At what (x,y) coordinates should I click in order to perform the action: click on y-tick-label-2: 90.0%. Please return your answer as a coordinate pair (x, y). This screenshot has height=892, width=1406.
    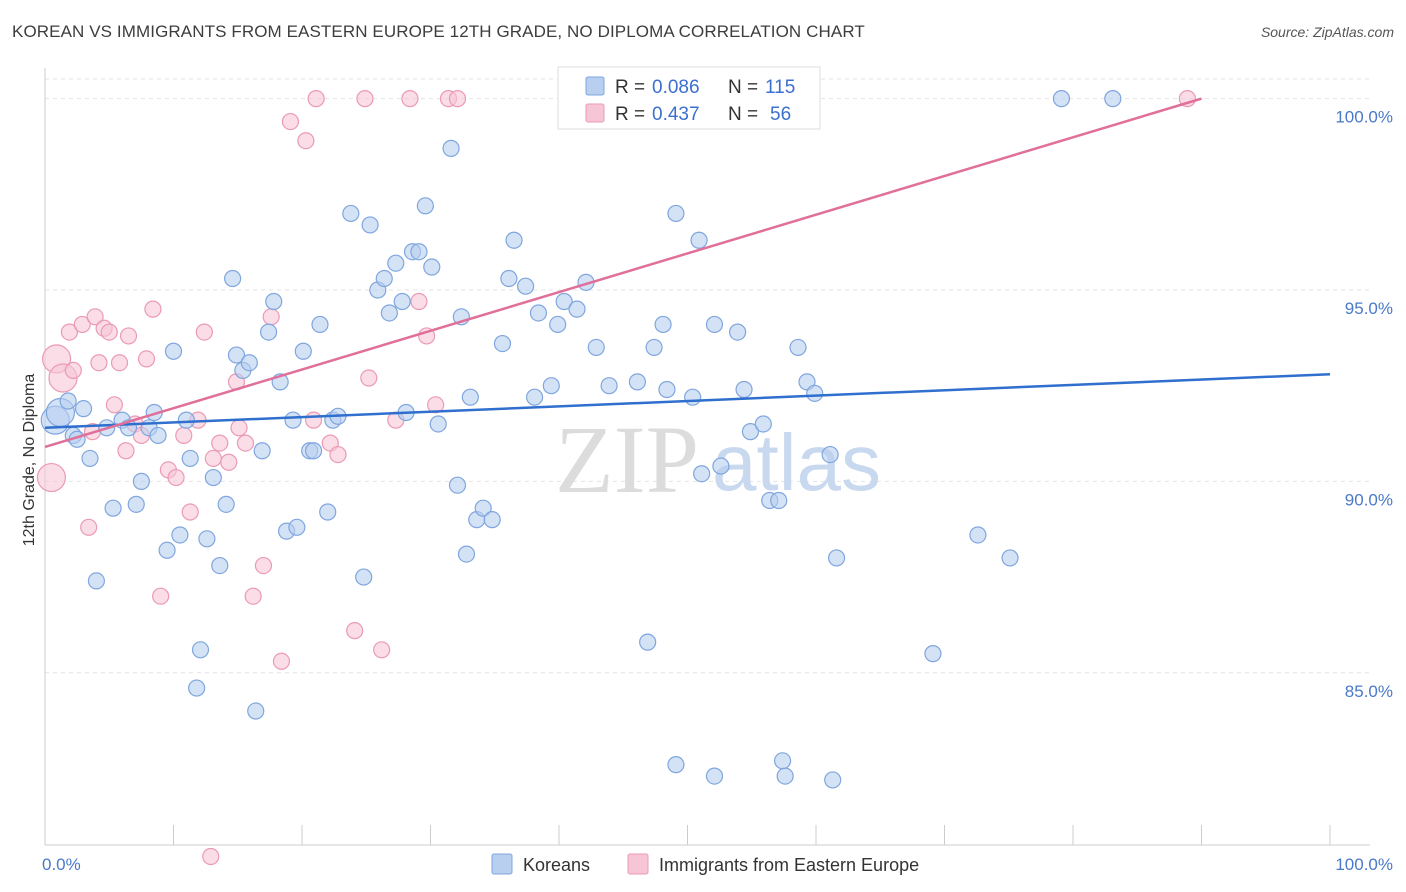
    Looking at the image, I should click on (1369, 499).